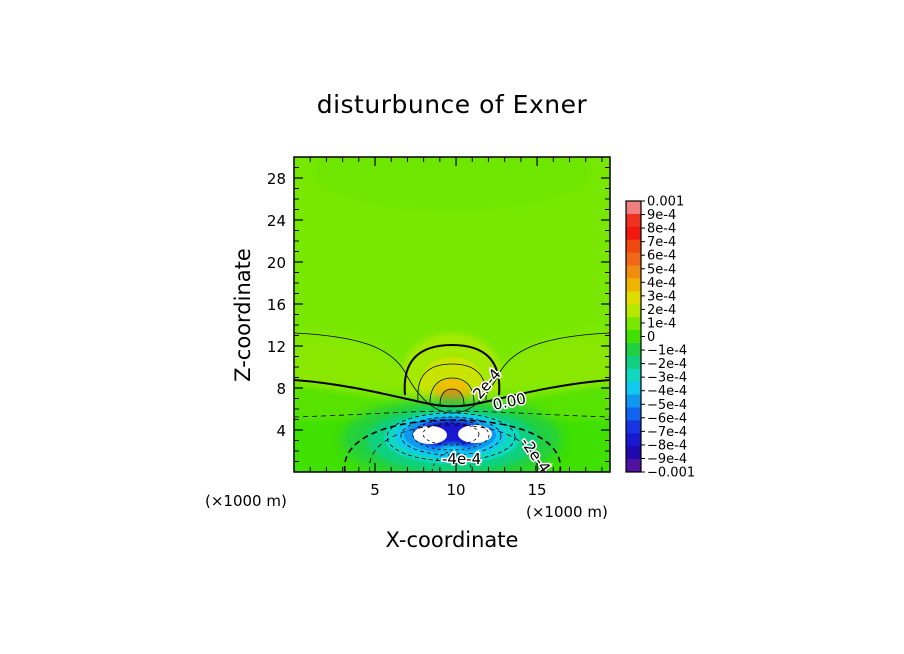 Image resolution: width=904 pixels, height=654 pixels. What do you see at coordinates (651, 337) in the screenshot?
I see `colorbar-label: 0` at bounding box center [651, 337].